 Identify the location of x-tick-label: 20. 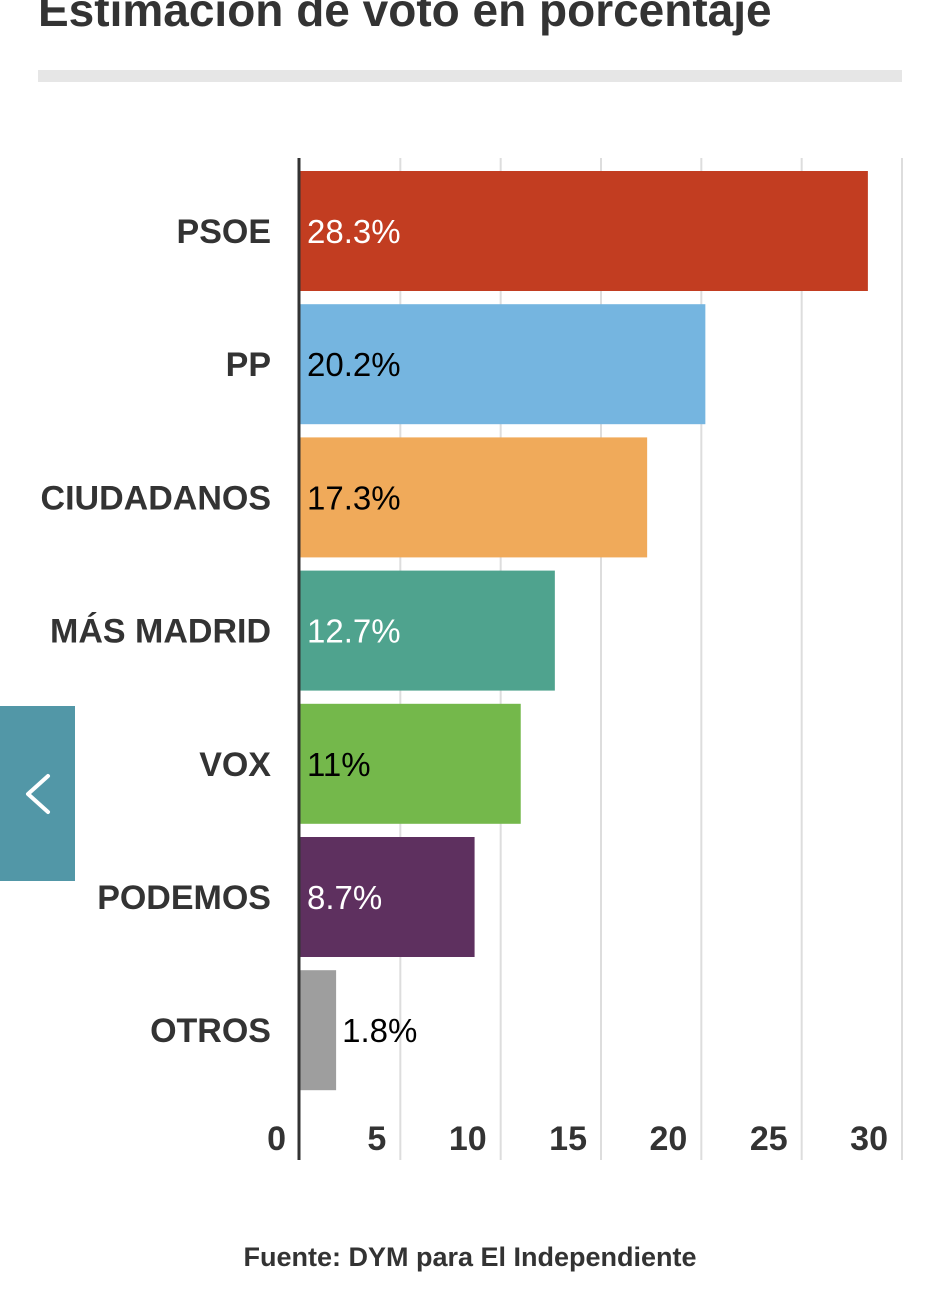
(669, 1139).